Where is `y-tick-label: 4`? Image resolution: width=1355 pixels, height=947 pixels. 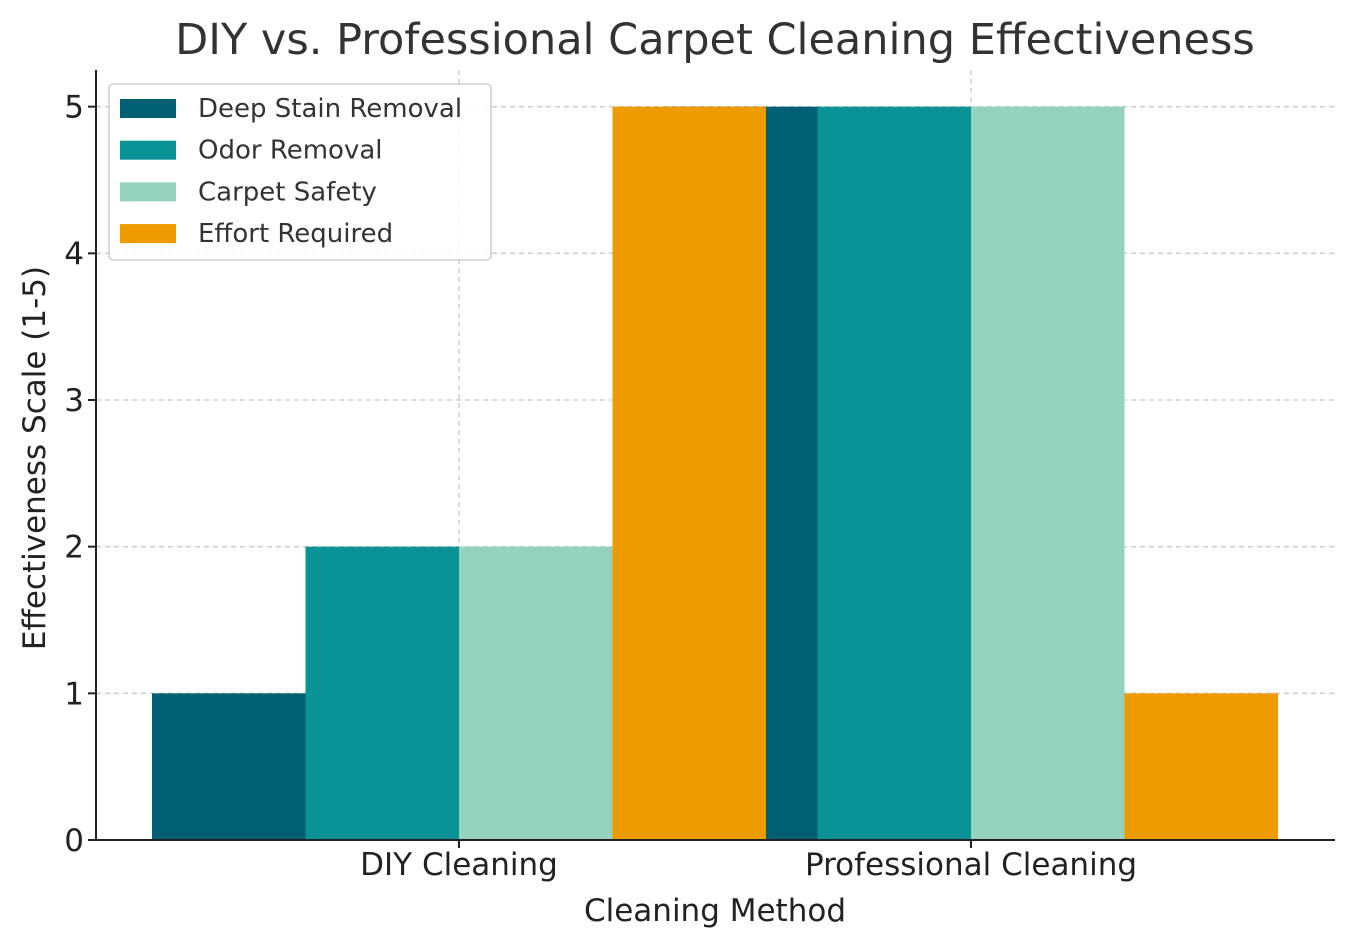 y-tick-label: 4 is located at coordinates (74, 254).